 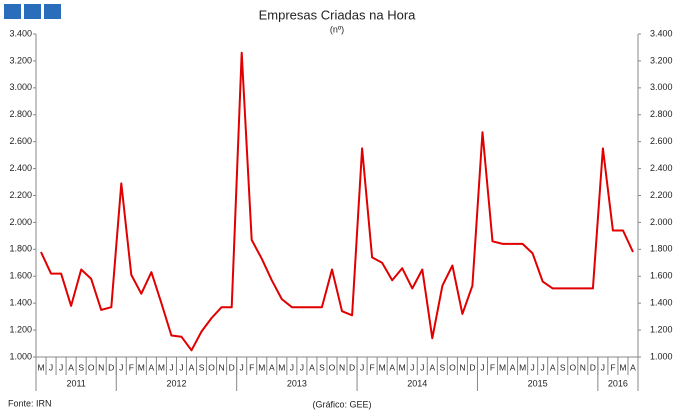 What do you see at coordinates (20, 249) in the screenshot?
I see `y-tick-label: 1.800` at bounding box center [20, 249].